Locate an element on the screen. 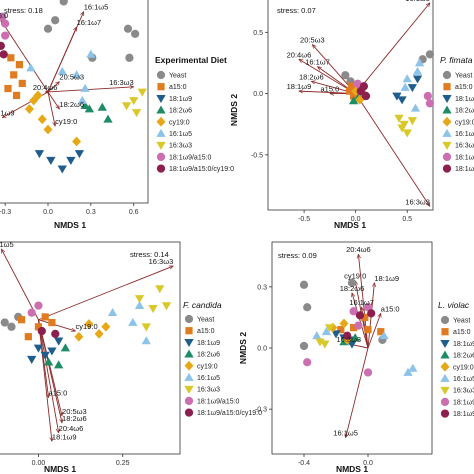 The height and width of the screenshot is (474, 474). legend-label: Yeast is located at coordinates (177, 76).